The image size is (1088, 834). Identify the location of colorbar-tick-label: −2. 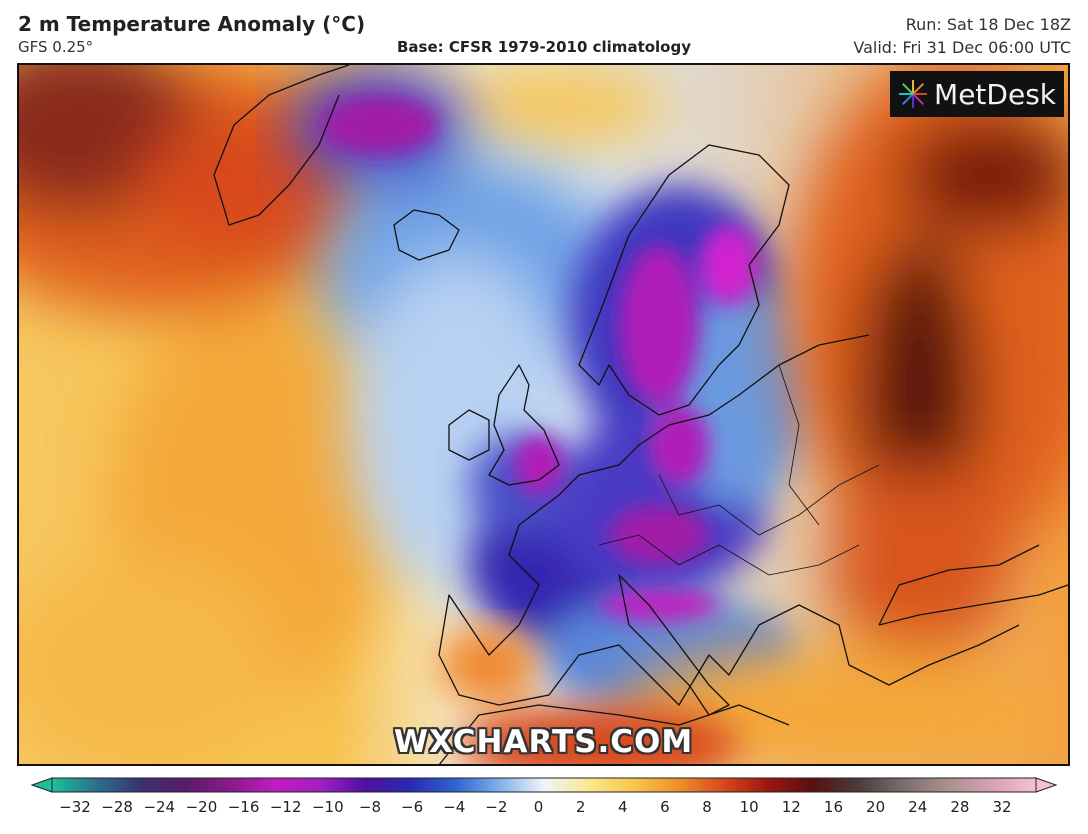
(496, 807).